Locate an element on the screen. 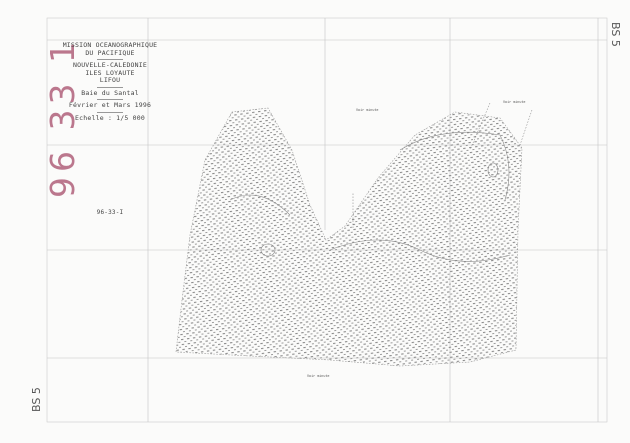 This screenshot has width=630, height=443. fine-print is located at coordinates (110, 145).